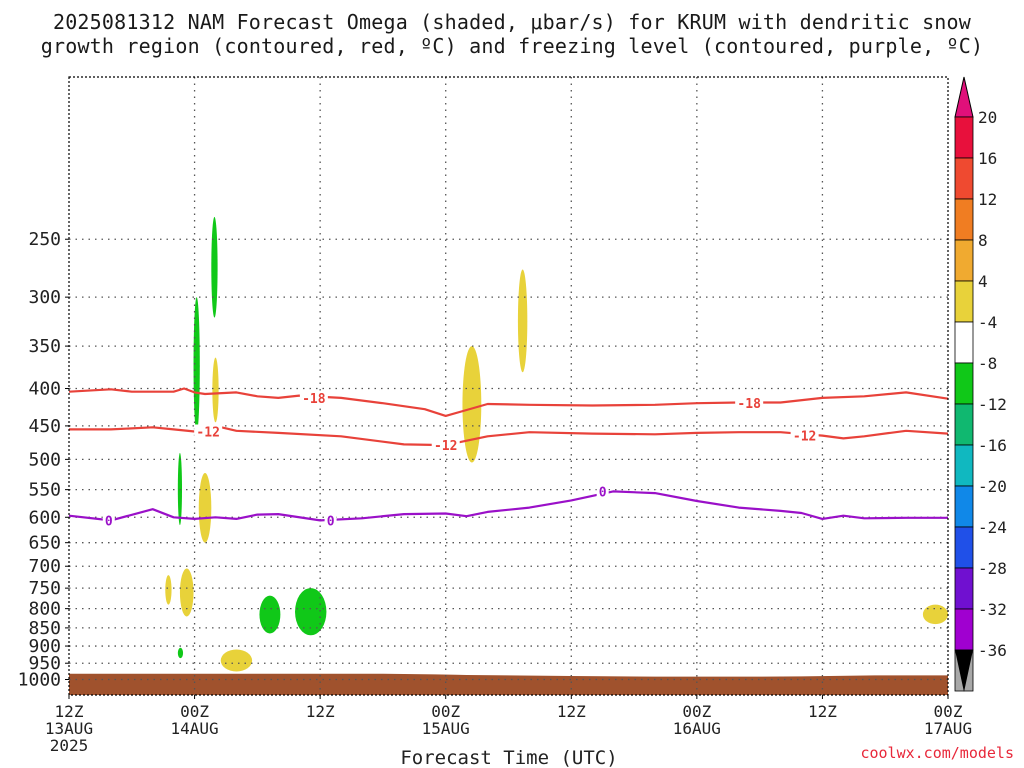 This screenshot has width=1024, height=768. I want to click on y-tick-label: 250, so click(44, 239).